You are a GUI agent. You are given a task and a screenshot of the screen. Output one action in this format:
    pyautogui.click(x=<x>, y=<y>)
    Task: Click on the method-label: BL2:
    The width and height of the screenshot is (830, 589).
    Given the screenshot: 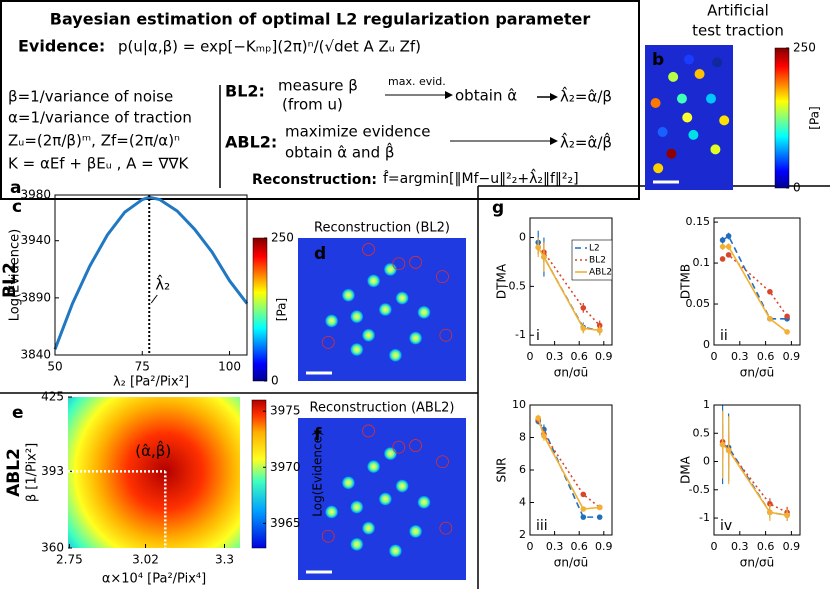 What is the action you would take?
    pyautogui.click(x=245, y=91)
    